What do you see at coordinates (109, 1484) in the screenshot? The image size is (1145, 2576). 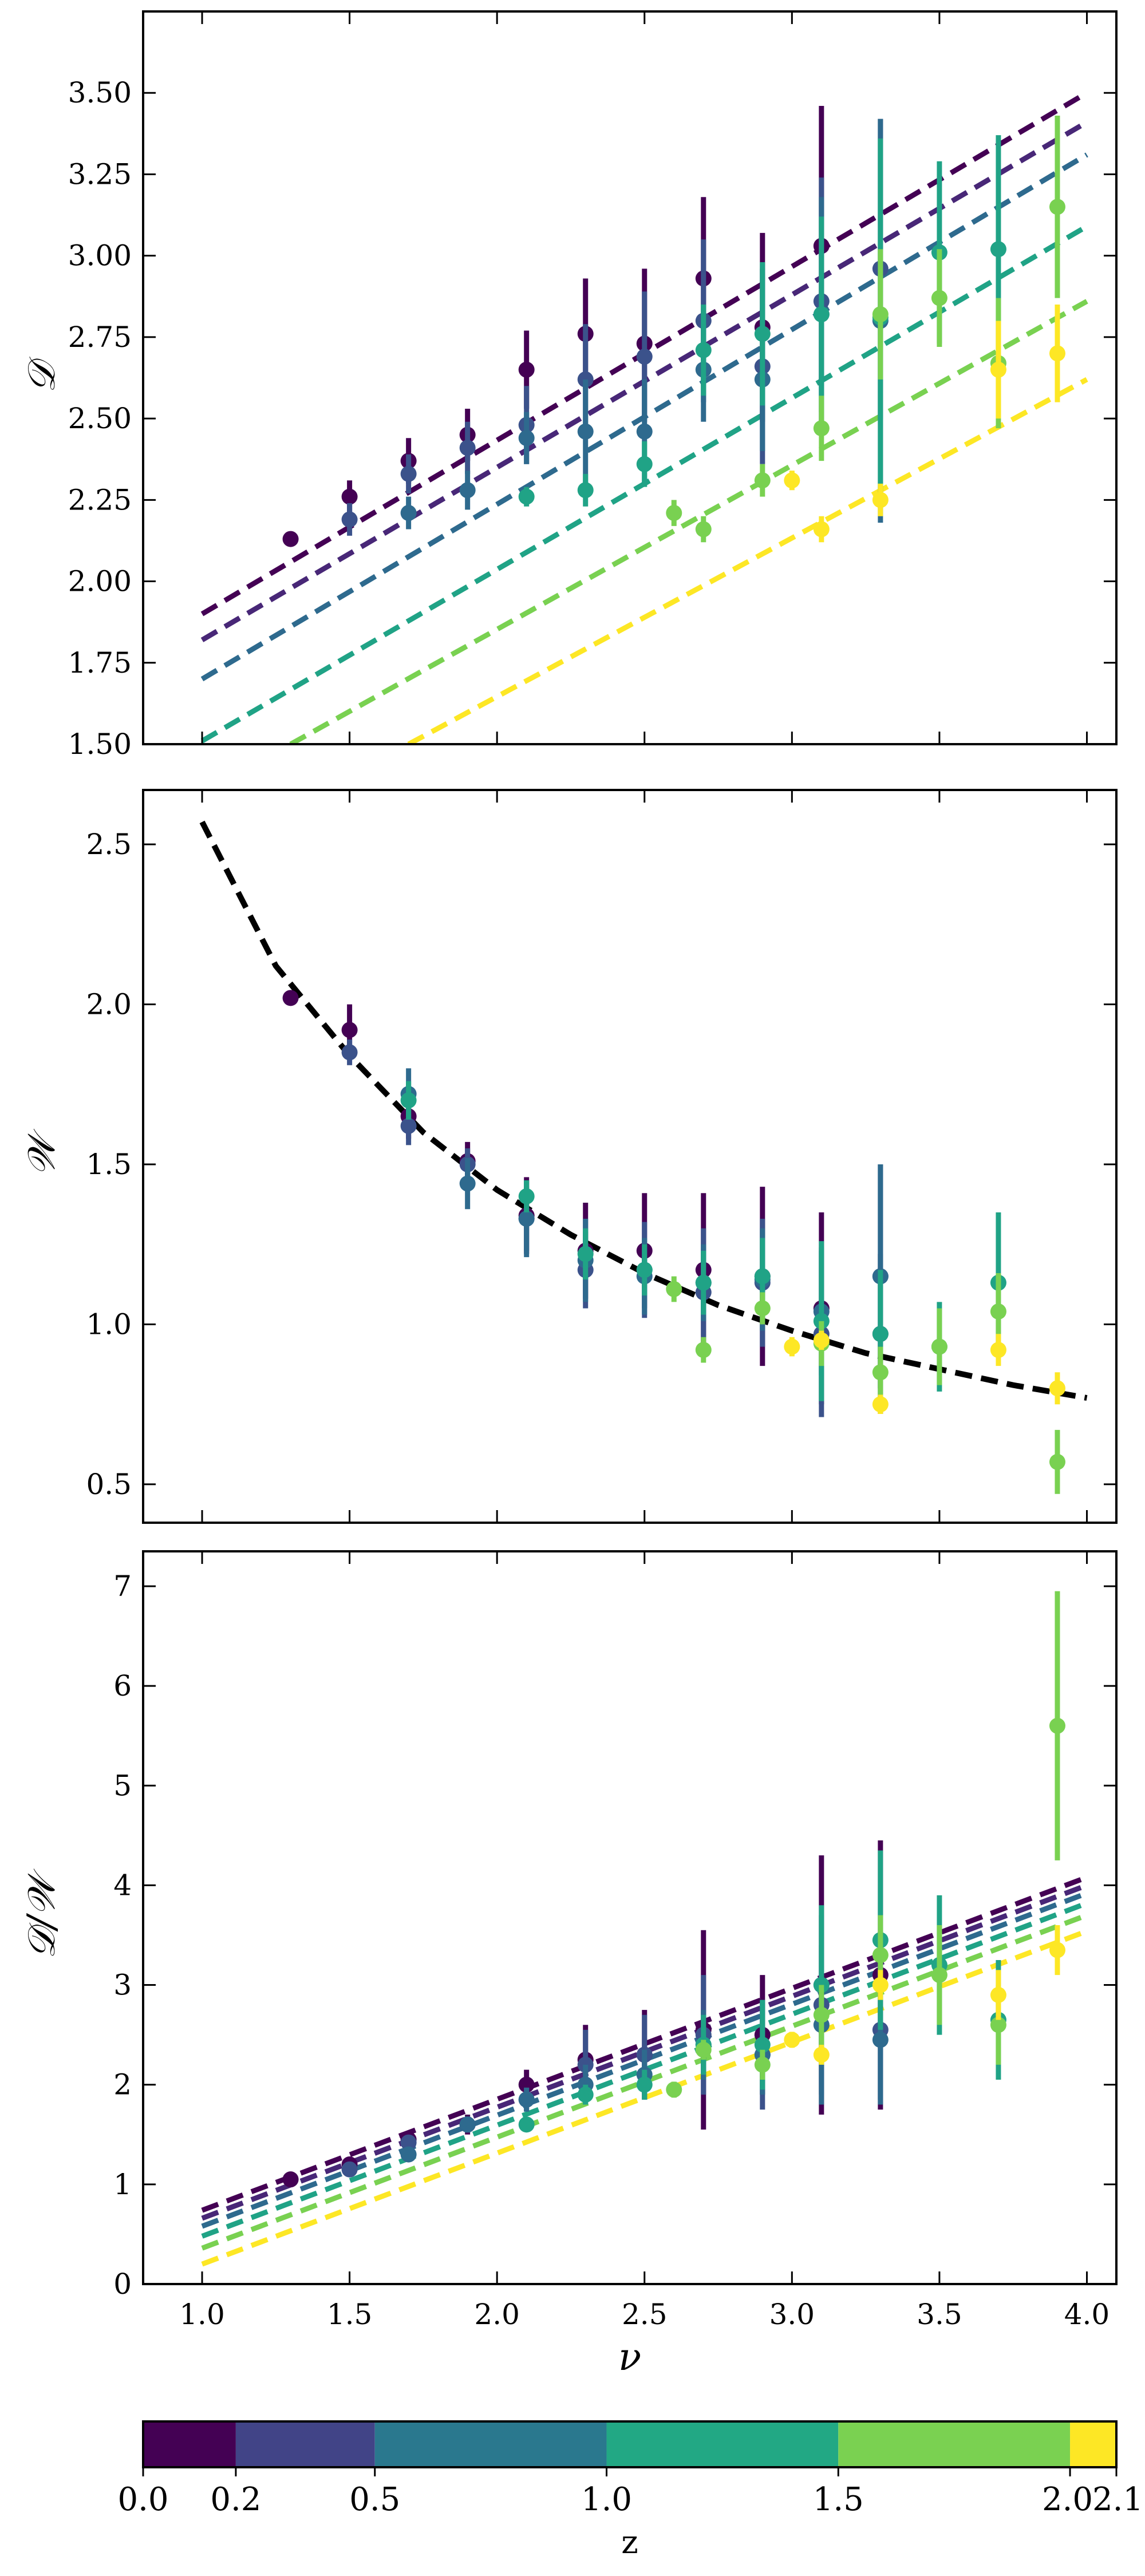 I see `middle-panel-y-tick-label: 0.5` at bounding box center [109, 1484].